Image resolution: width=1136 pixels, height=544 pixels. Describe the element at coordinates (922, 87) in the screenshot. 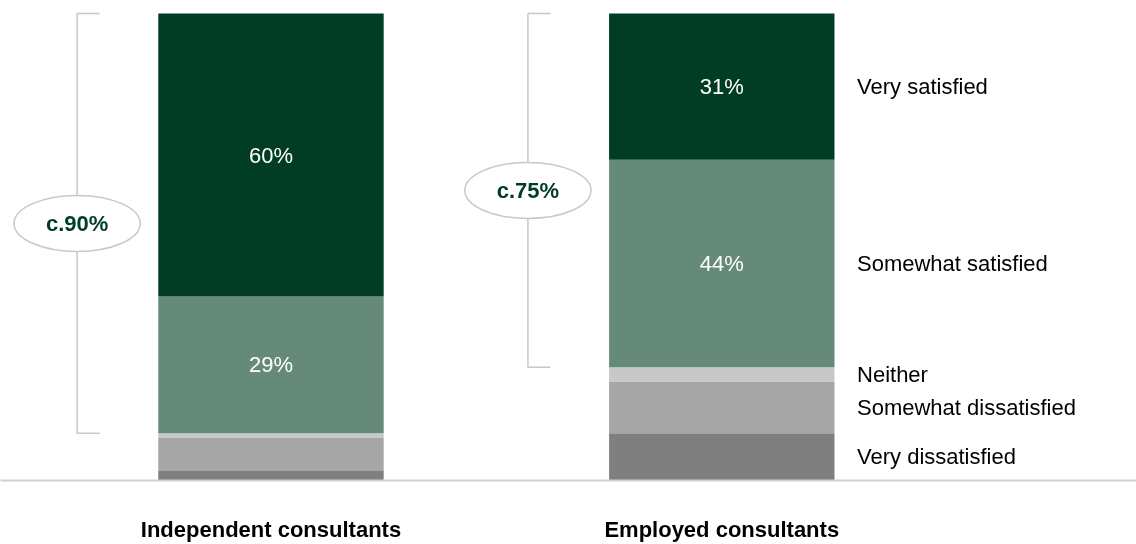

I see `series-label: Very satisfied` at that location.